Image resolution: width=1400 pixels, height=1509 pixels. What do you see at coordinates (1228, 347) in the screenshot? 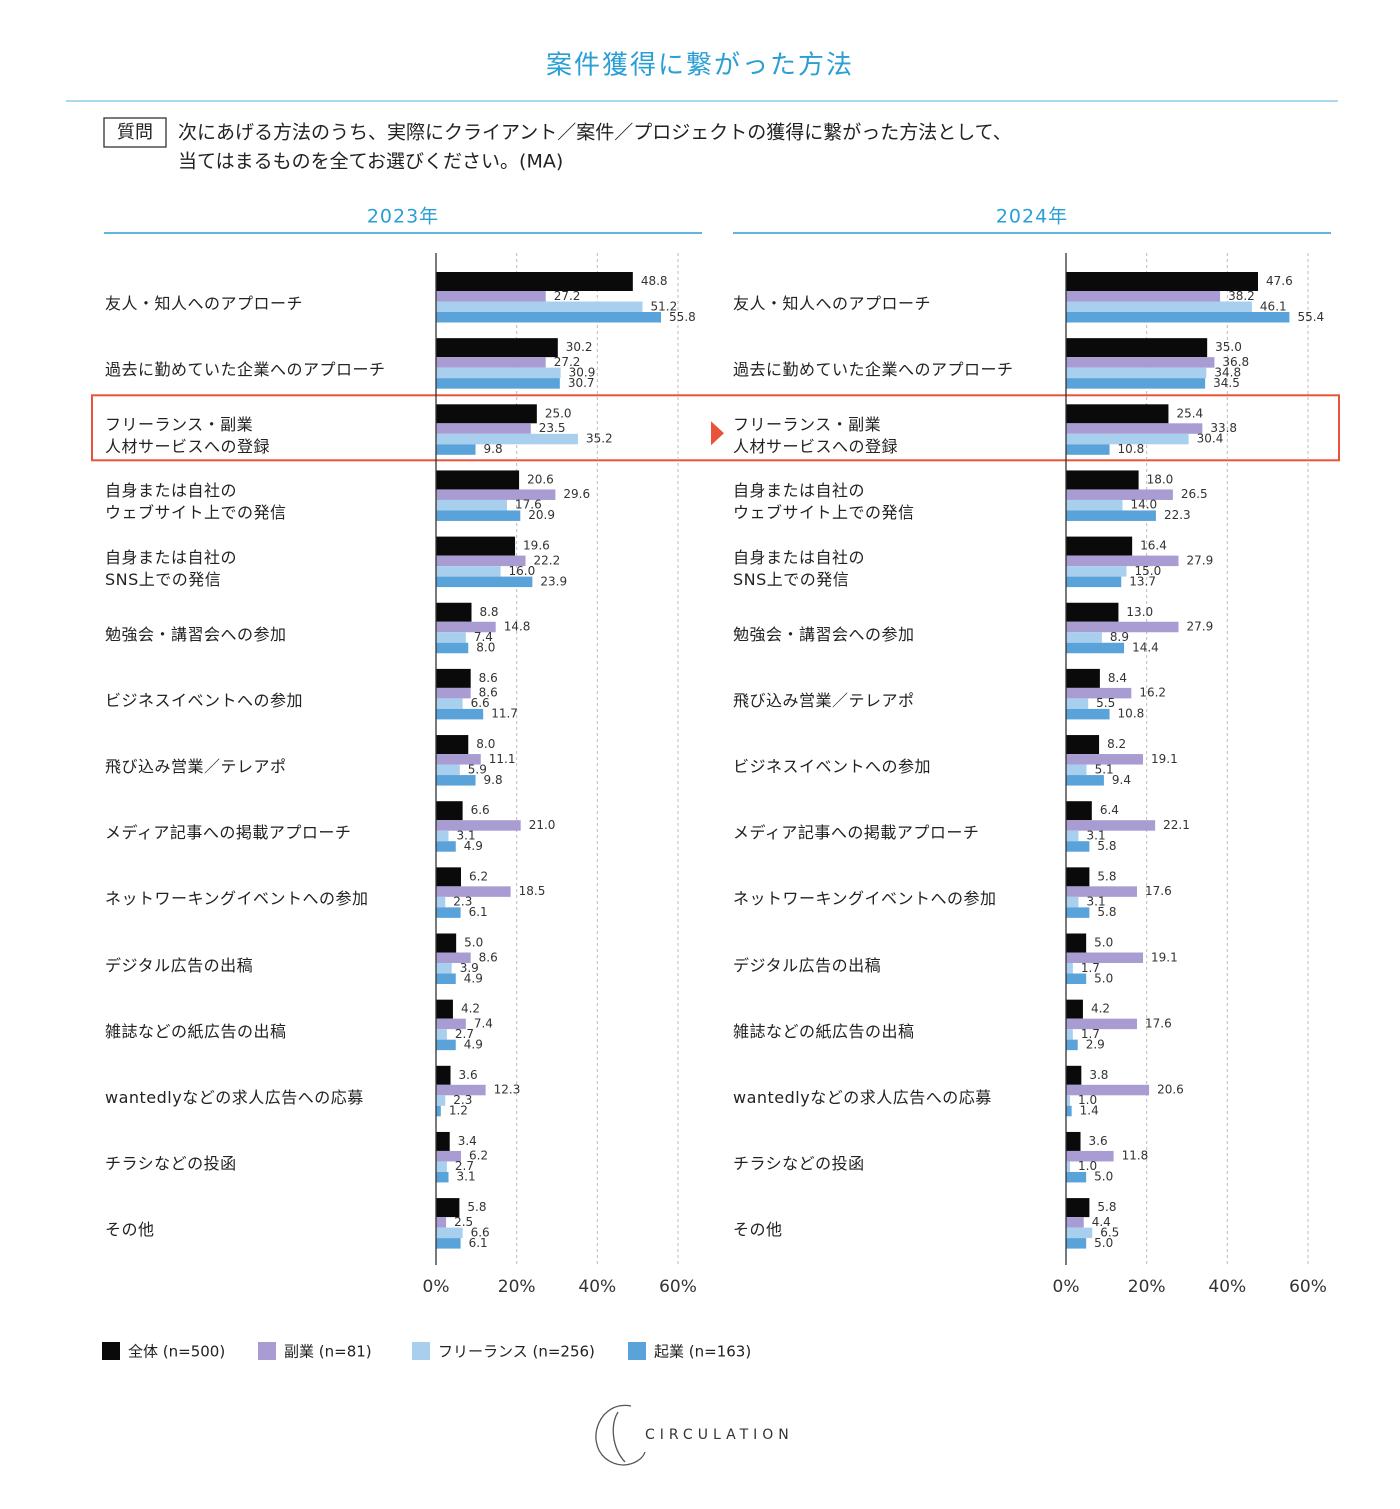
I see `value-label: 35.0` at bounding box center [1228, 347].